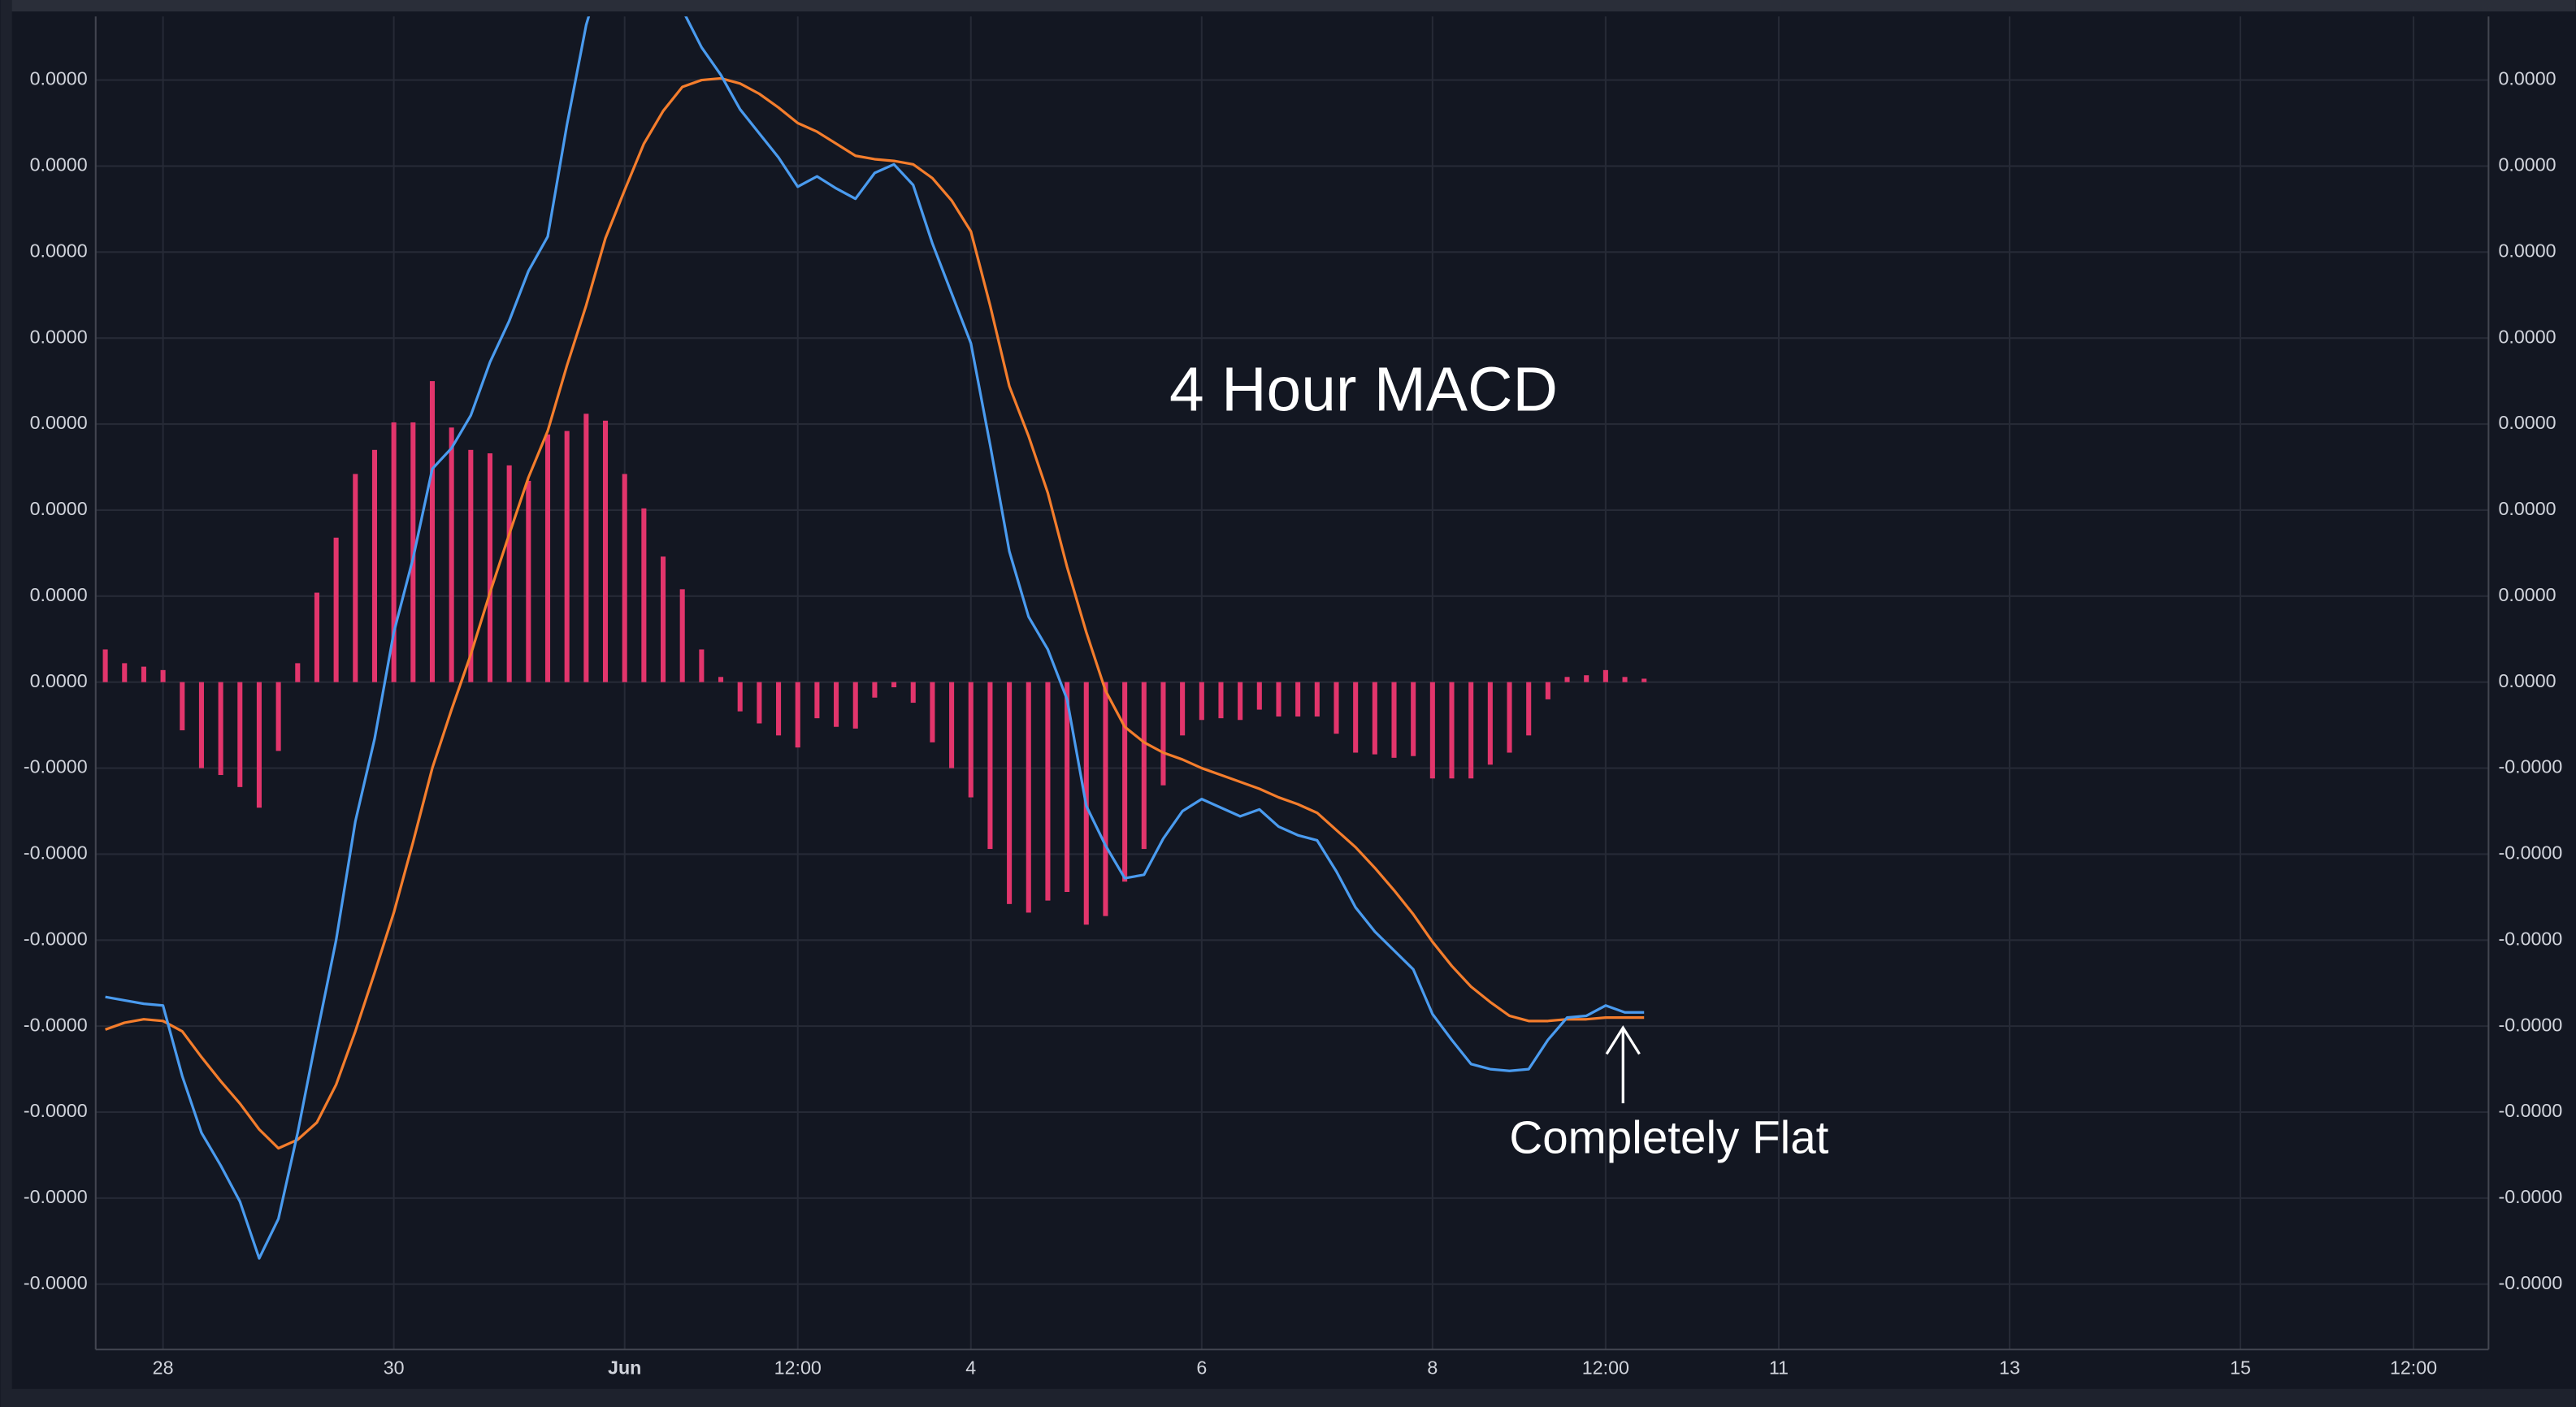 This screenshot has width=2576, height=1407. What do you see at coordinates (1363, 389) in the screenshot?
I see `chart-title: 4 Hour MACD` at bounding box center [1363, 389].